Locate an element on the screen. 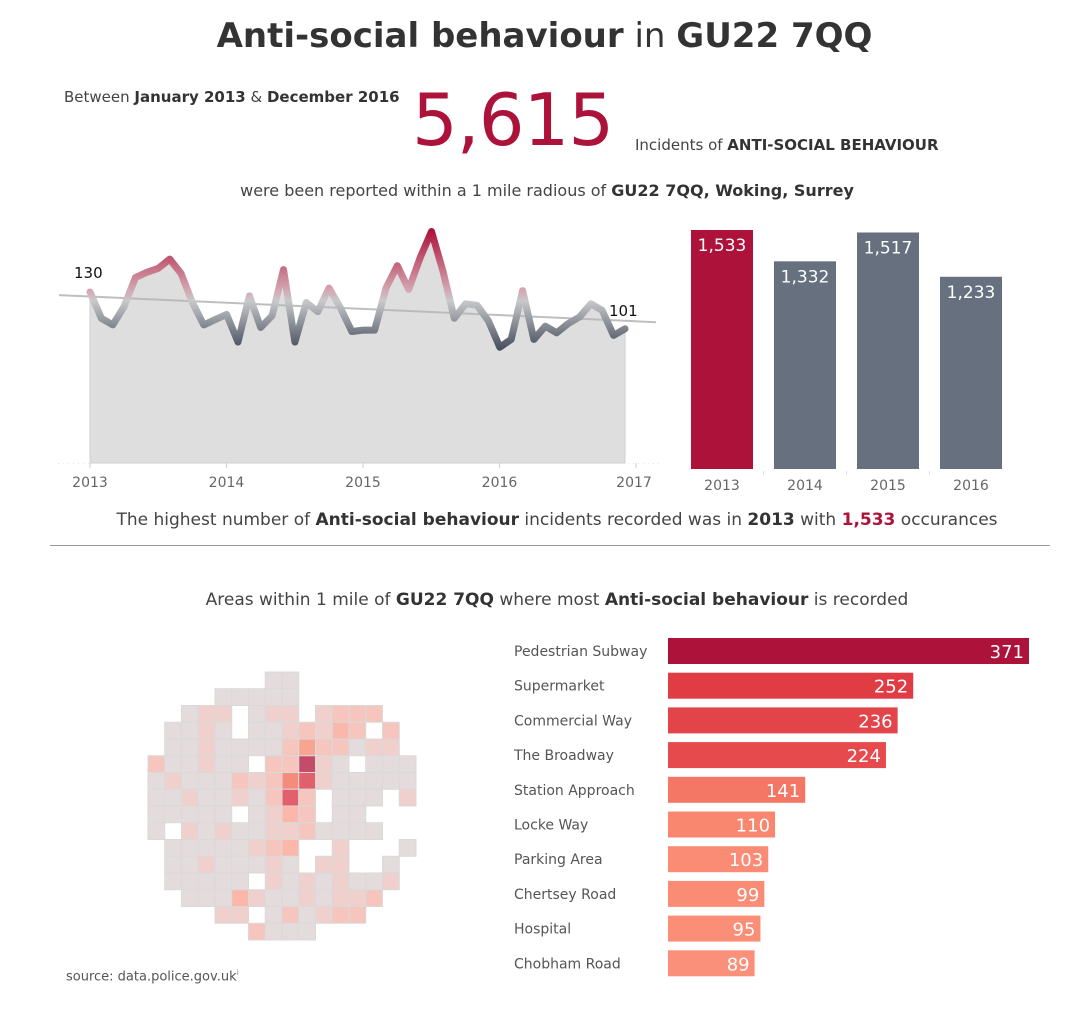  area-bar-value: 371 is located at coordinates (1007, 652).